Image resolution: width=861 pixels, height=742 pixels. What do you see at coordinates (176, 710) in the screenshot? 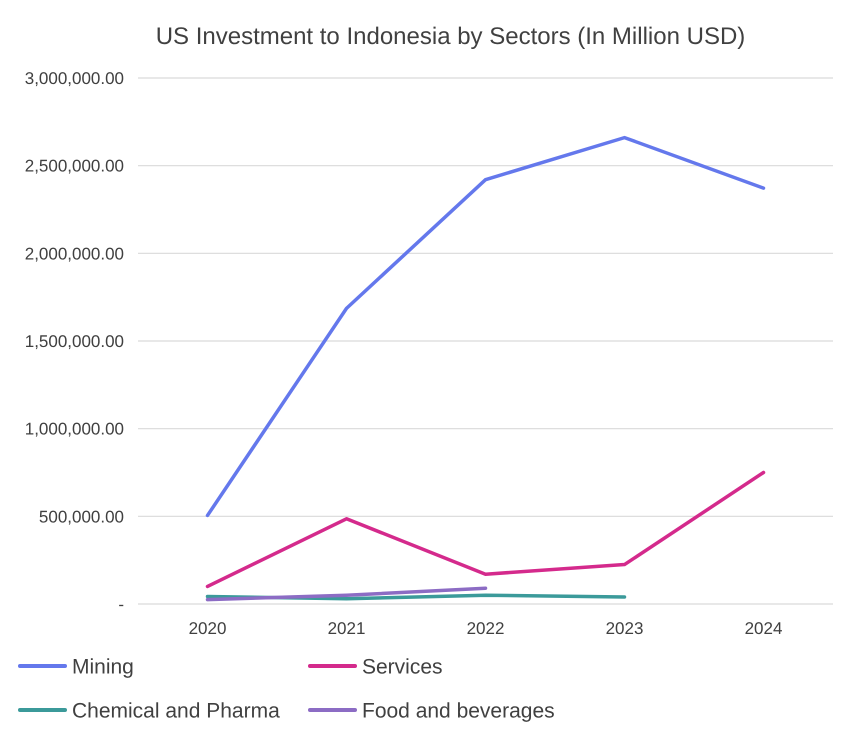
I see `legend-label: Chemical and Pharma` at bounding box center [176, 710].